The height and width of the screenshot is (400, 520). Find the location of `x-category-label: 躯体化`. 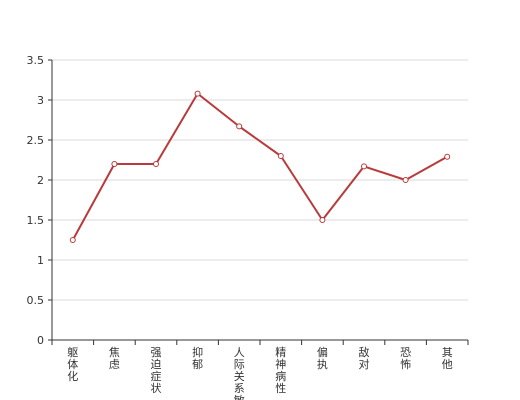

x-category-label: 躯体化 is located at coordinates (72, 364).